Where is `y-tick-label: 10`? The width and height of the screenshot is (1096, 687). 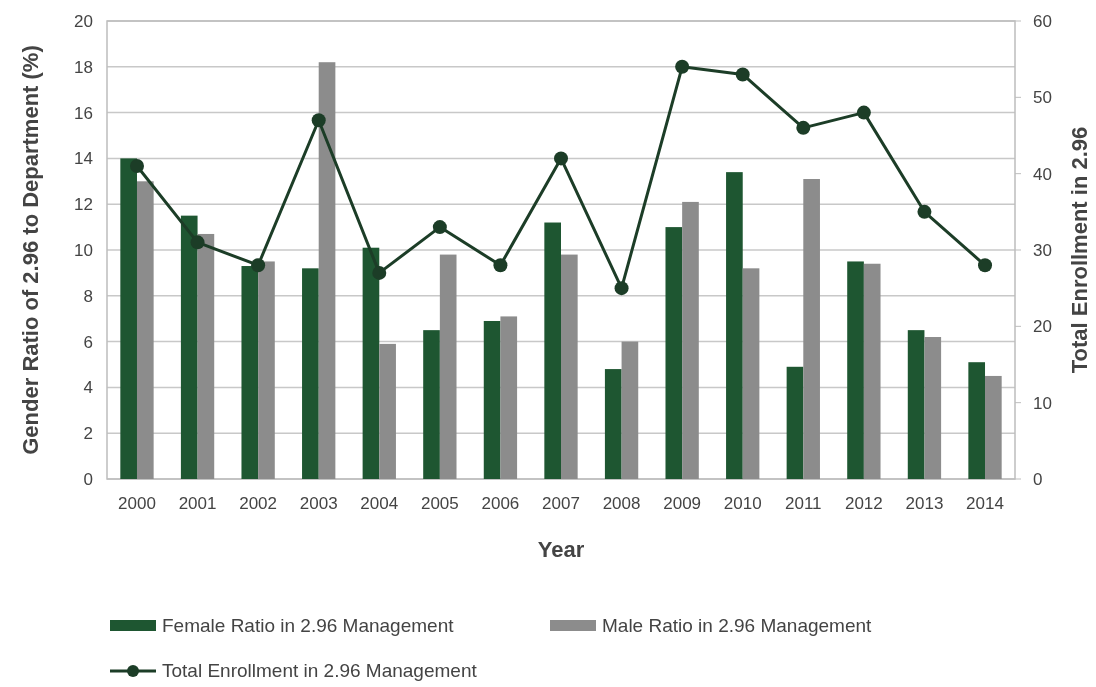 y-tick-label: 10 is located at coordinates (83, 250).